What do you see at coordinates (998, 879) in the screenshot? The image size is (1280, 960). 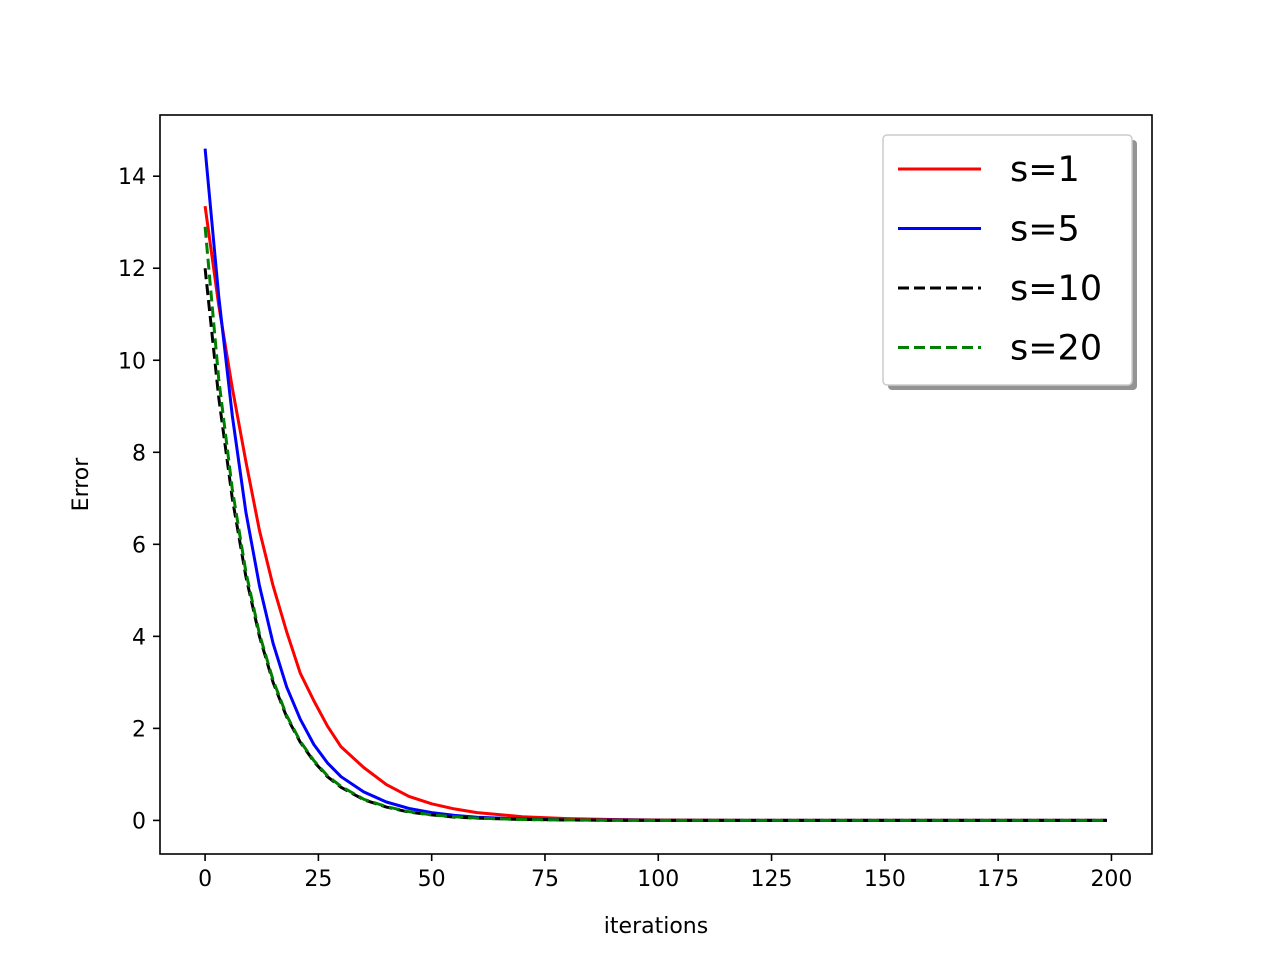 I see `x-tick-label: 175` at bounding box center [998, 879].